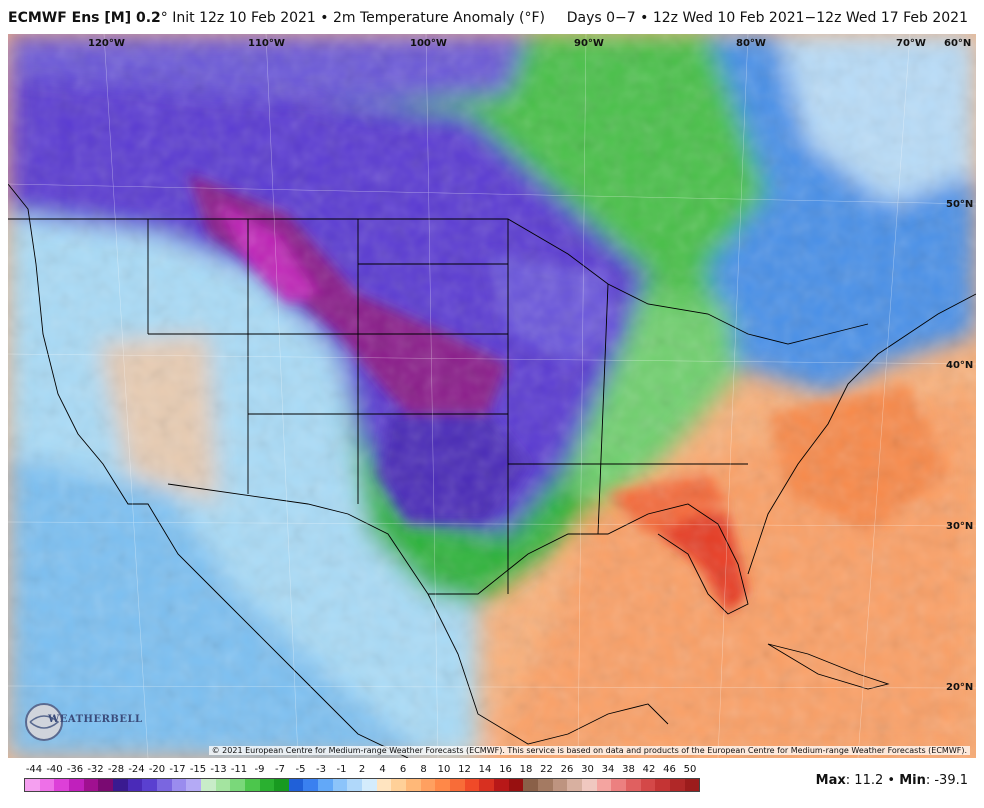  Describe the element at coordinates (567, 769) in the screenshot. I see `colorbar-tick-label: 26` at that location.